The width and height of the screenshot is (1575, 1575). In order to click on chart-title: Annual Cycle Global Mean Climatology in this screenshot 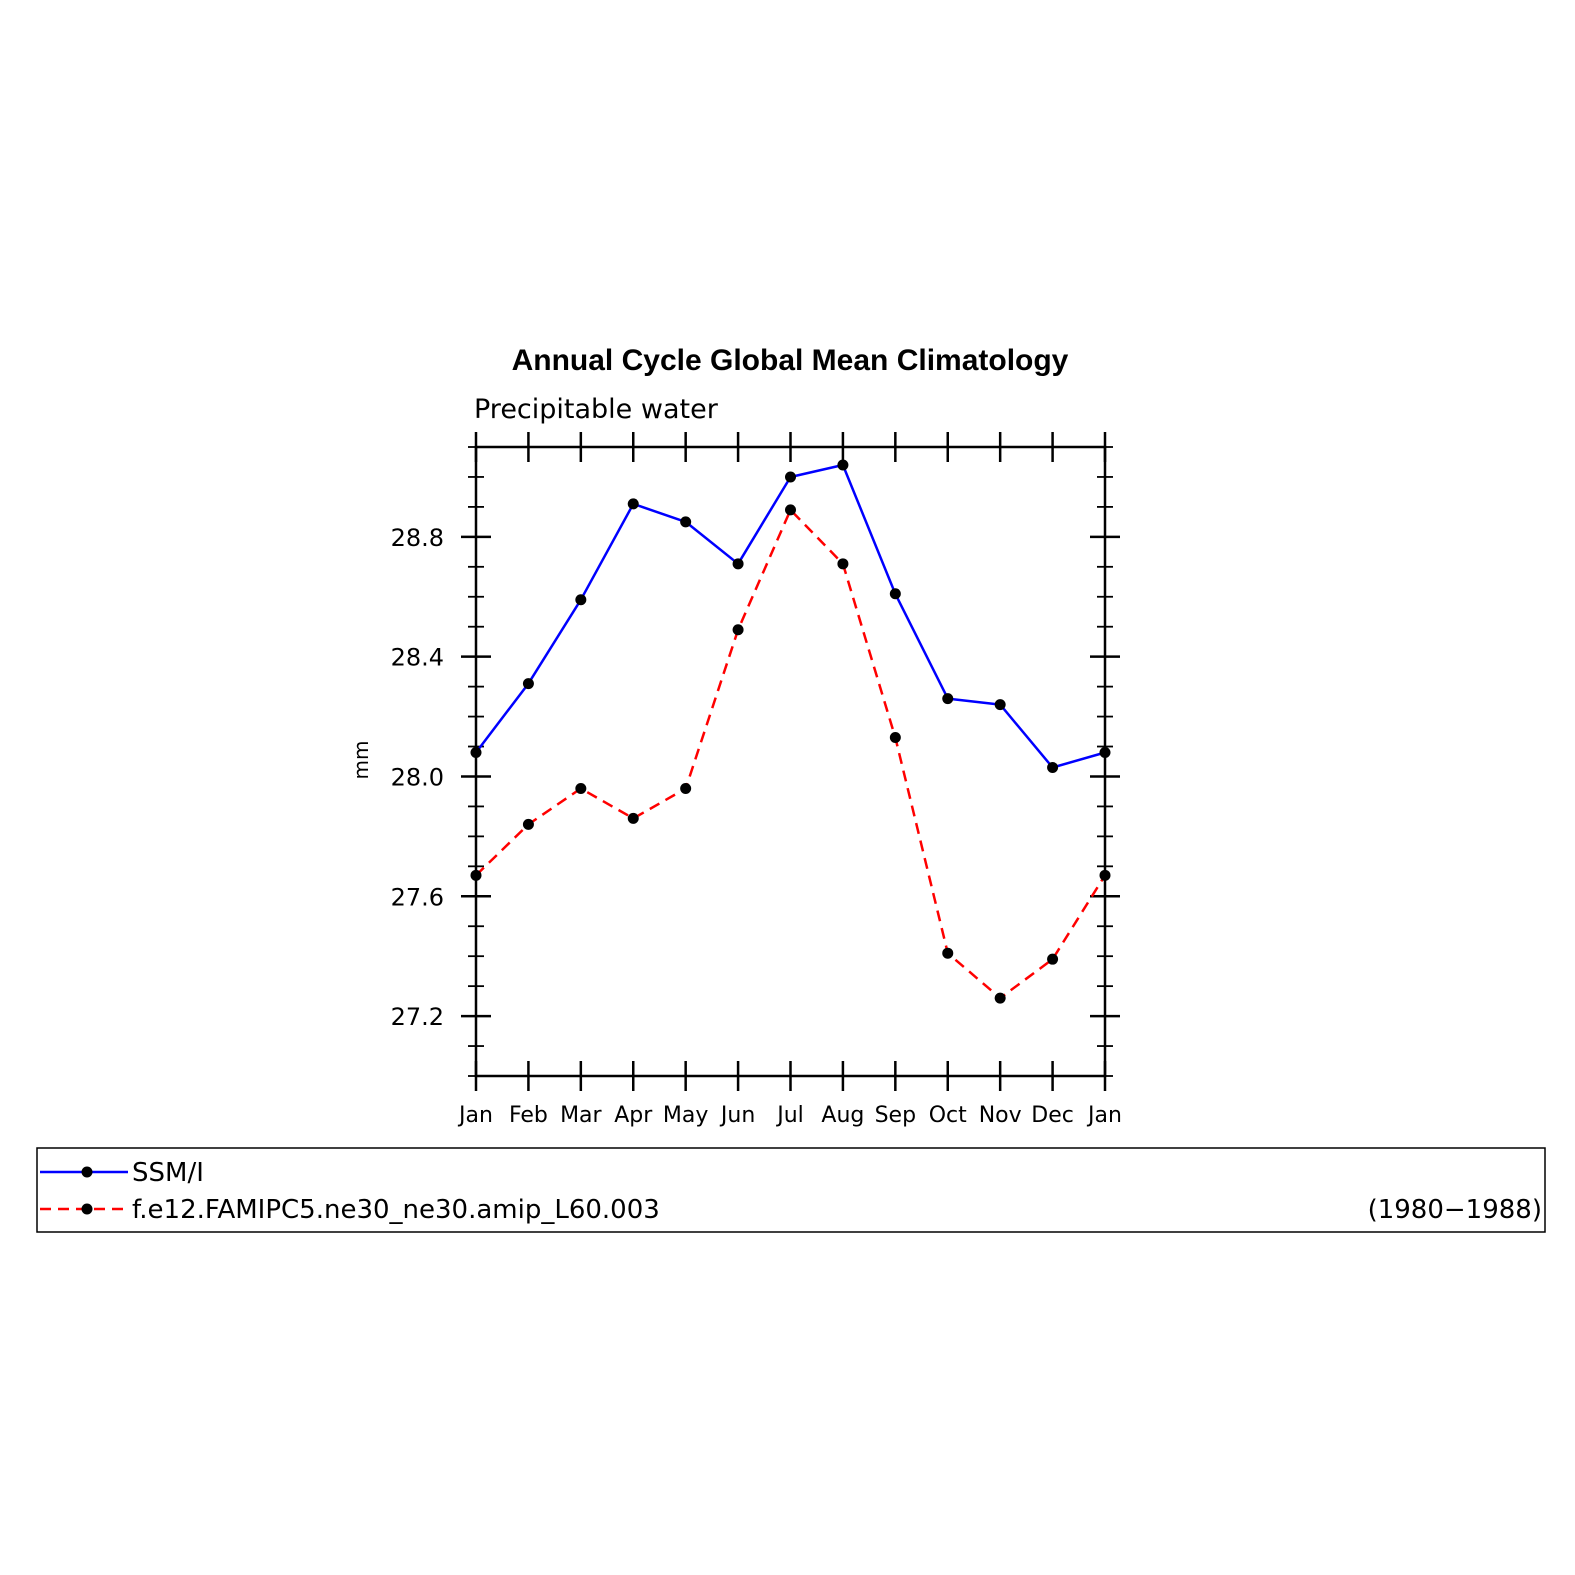, I will do `click(790, 360)`.